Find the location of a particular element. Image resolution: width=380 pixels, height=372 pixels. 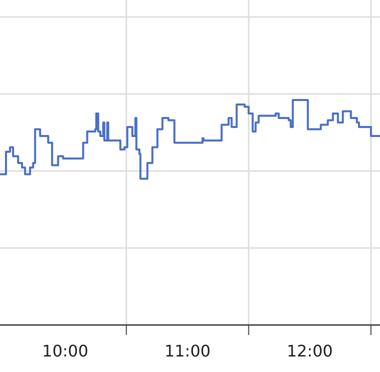

x-tick-label: 11:00 is located at coordinates (187, 350).